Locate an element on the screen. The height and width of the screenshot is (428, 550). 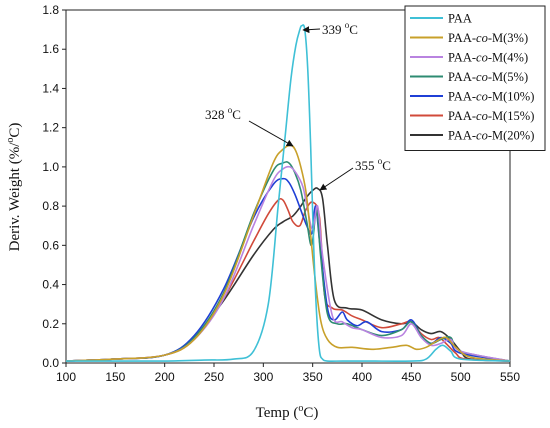
y-axis-title: Deriv. Weight (%/oC) is located at coordinates (14, 187).